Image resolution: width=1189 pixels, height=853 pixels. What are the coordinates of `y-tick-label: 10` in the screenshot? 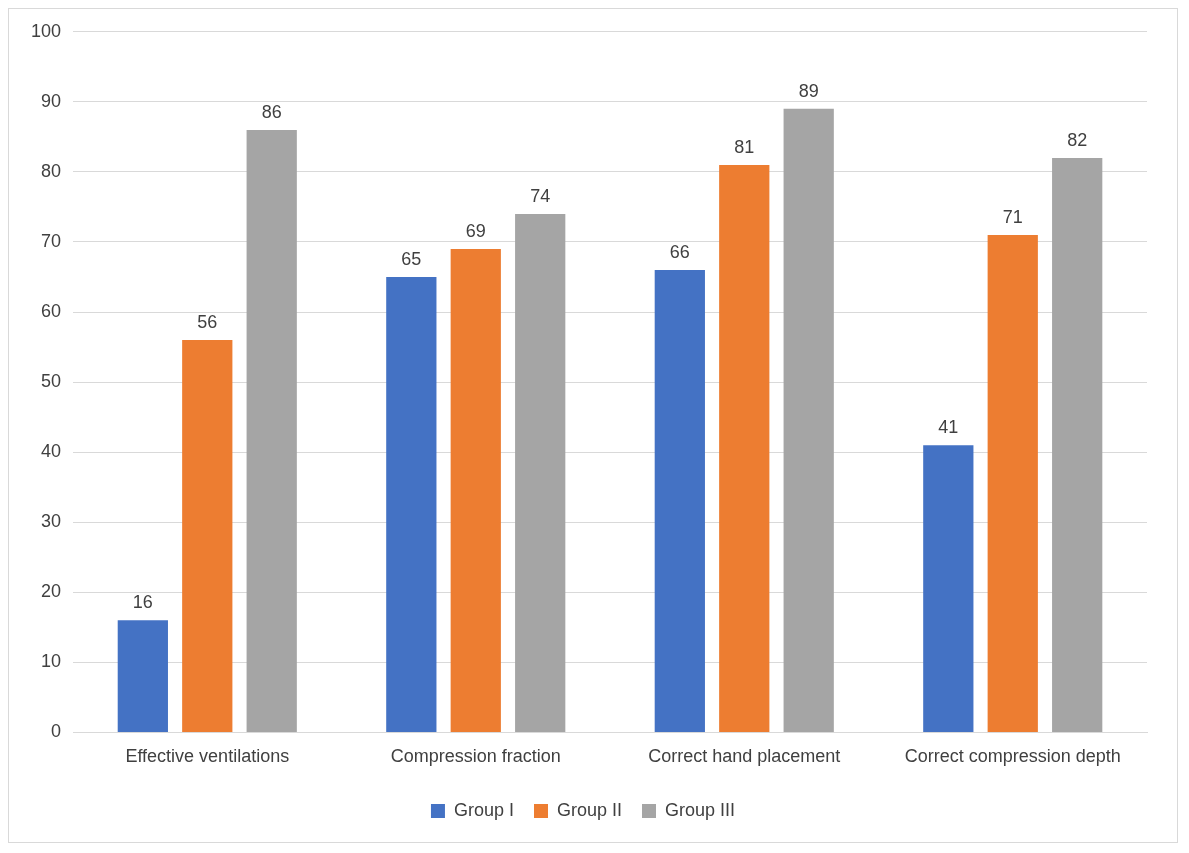 It's located at (51, 661).